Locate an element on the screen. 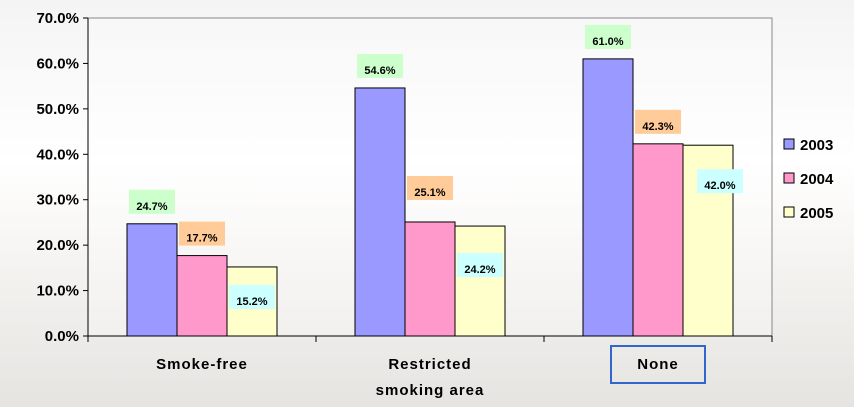 This screenshot has height=407, width=854. legend-label: 2004 is located at coordinates (817, 179).